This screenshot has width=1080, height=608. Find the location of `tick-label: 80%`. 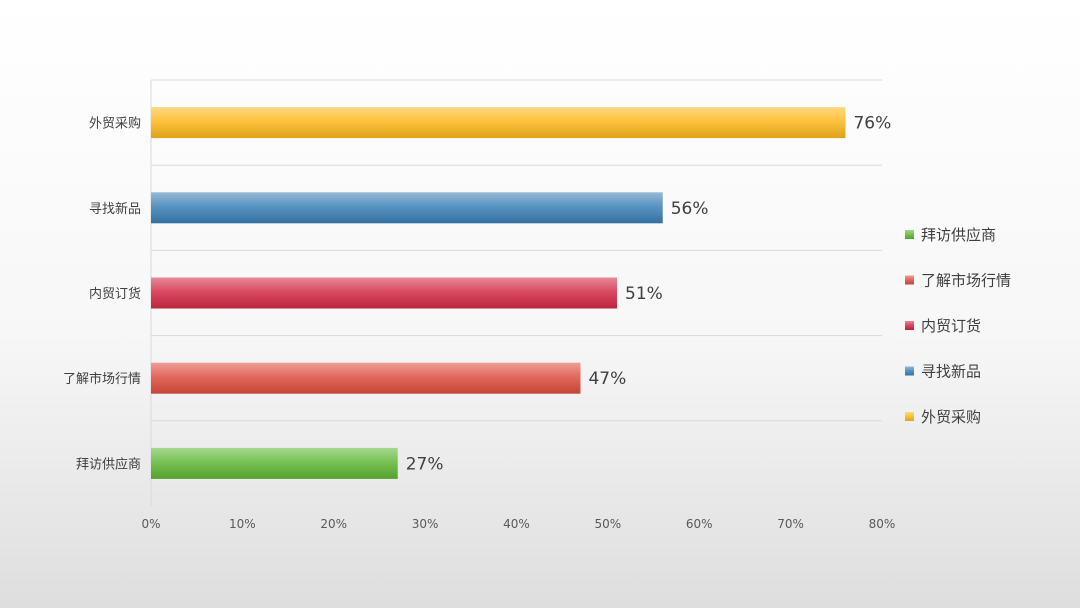

tick-label: 80% is located at coordinates (882, 524).